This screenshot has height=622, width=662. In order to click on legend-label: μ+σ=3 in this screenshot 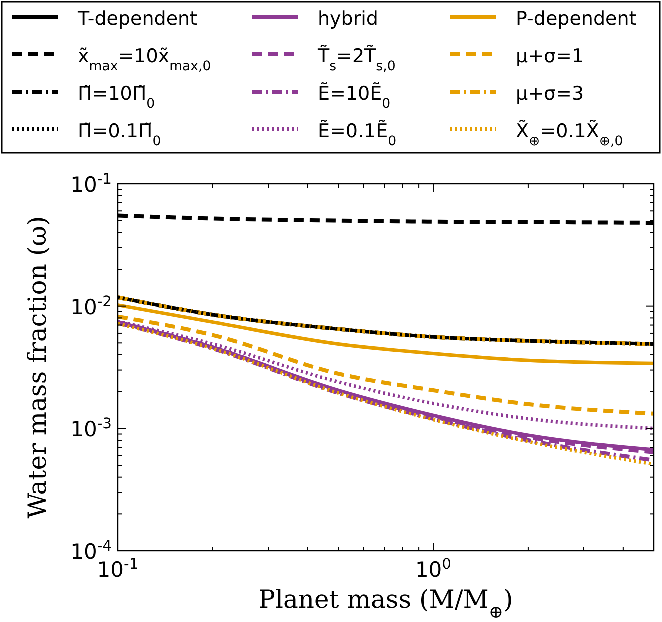, I will do `click(550, 94)`.